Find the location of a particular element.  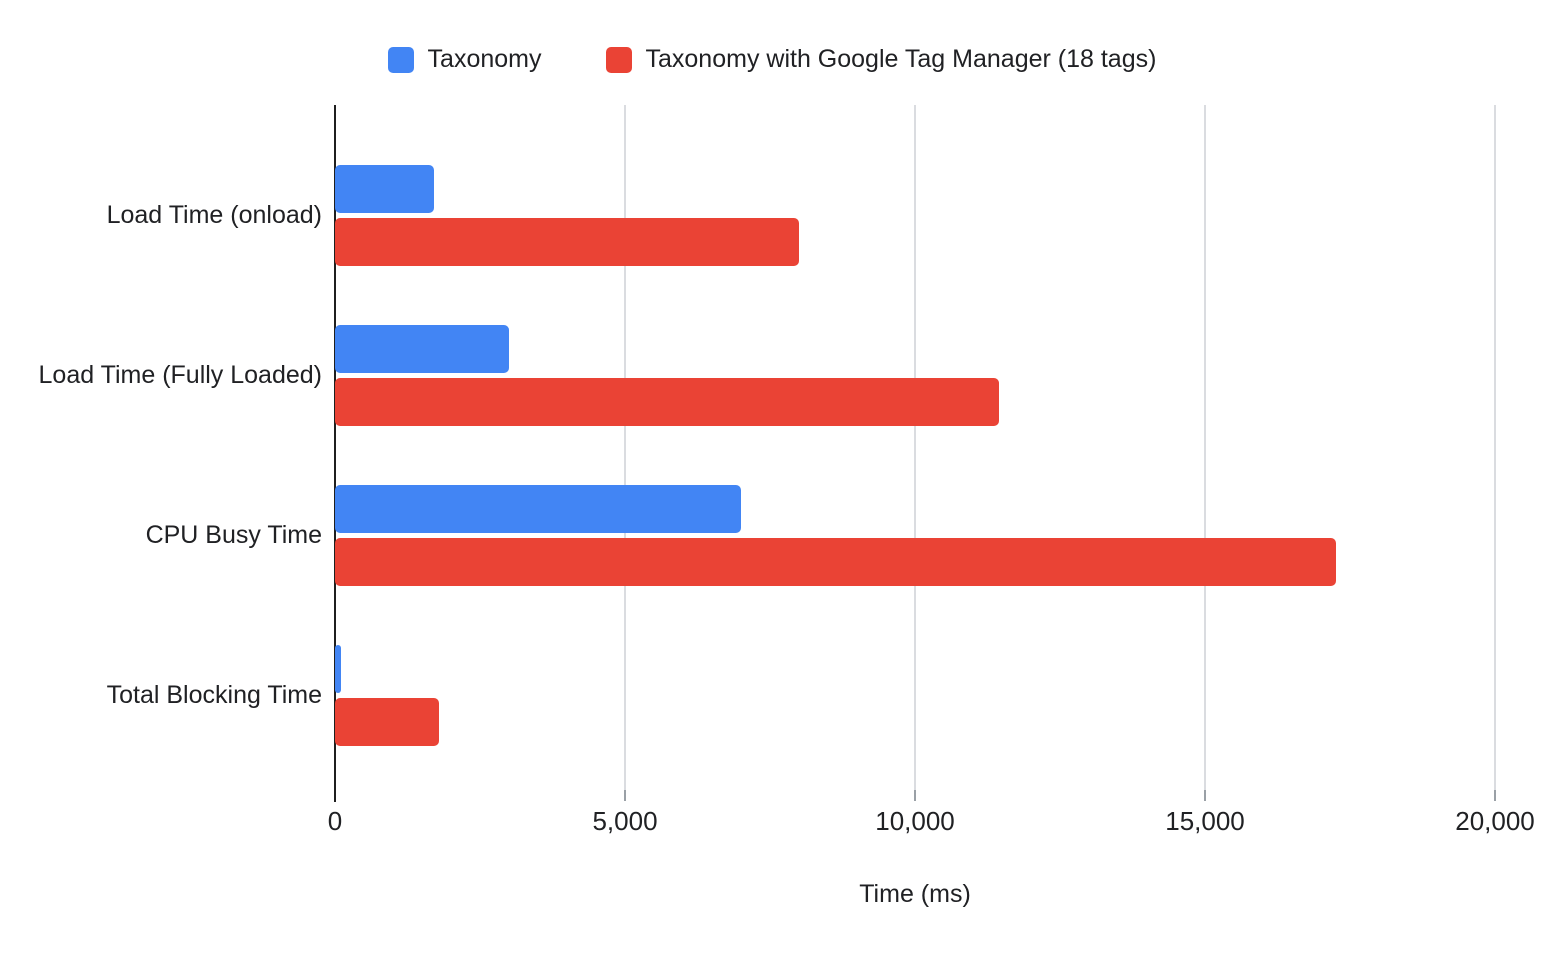

legend-item-0: Taxonomy is located at coordinates (464, 59).